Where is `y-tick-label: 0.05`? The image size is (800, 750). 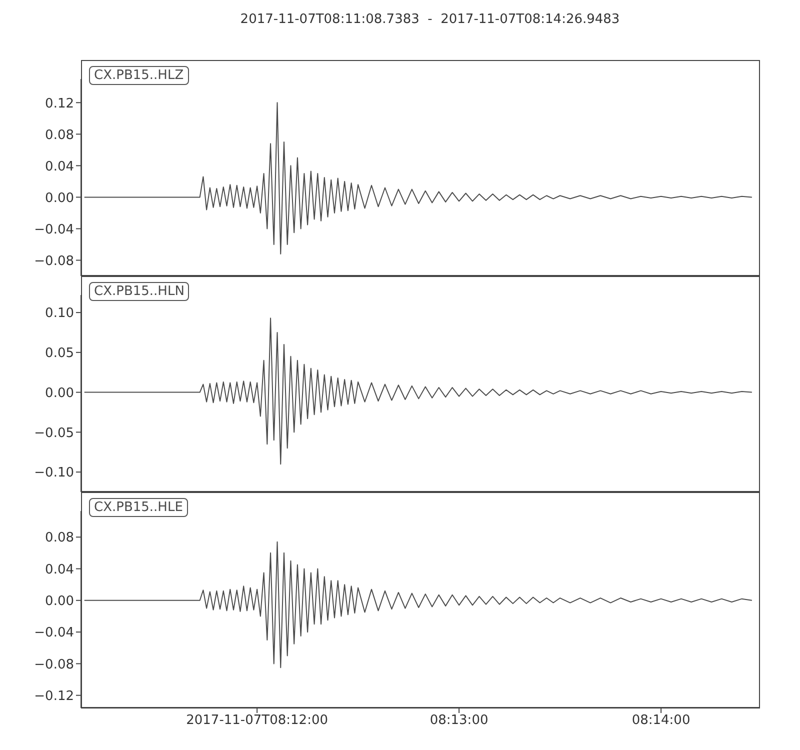 y-tick-label: 0.05 is located at coordinates (59, 354).